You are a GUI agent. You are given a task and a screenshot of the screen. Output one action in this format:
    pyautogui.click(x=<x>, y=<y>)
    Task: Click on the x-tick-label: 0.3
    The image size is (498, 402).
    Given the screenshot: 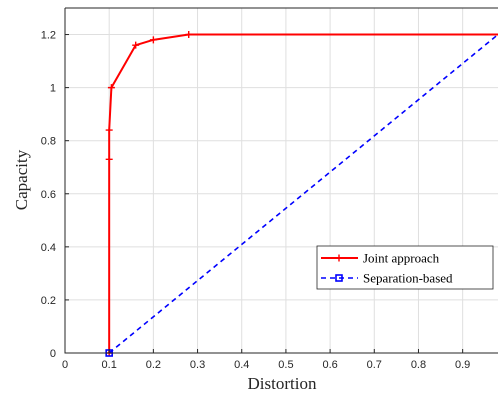 What is the action you would take?
    pyautogui.click(x=197, y=365)
    